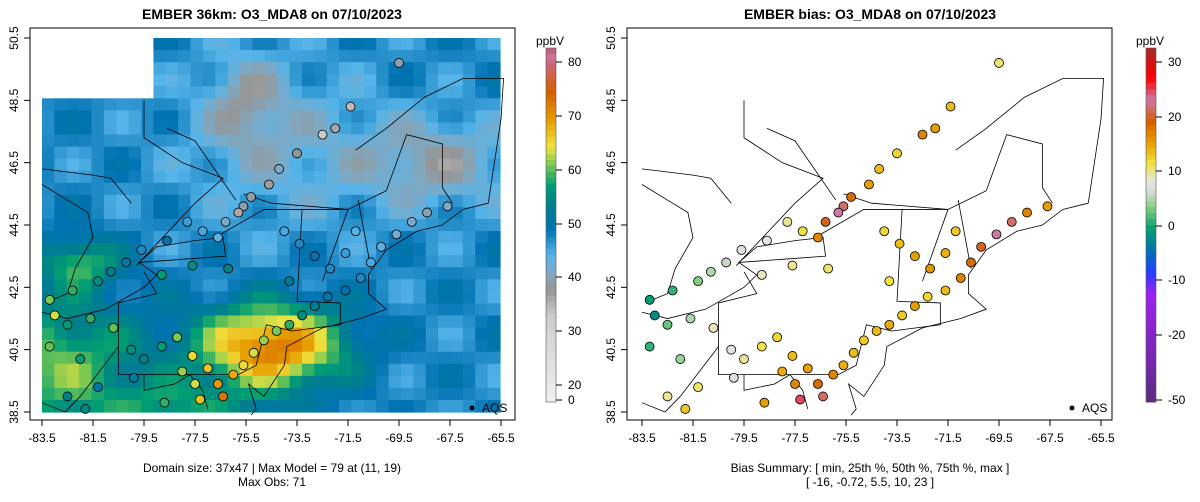  I want to click on lon-tick-label: -65.5, so click(501, 438).